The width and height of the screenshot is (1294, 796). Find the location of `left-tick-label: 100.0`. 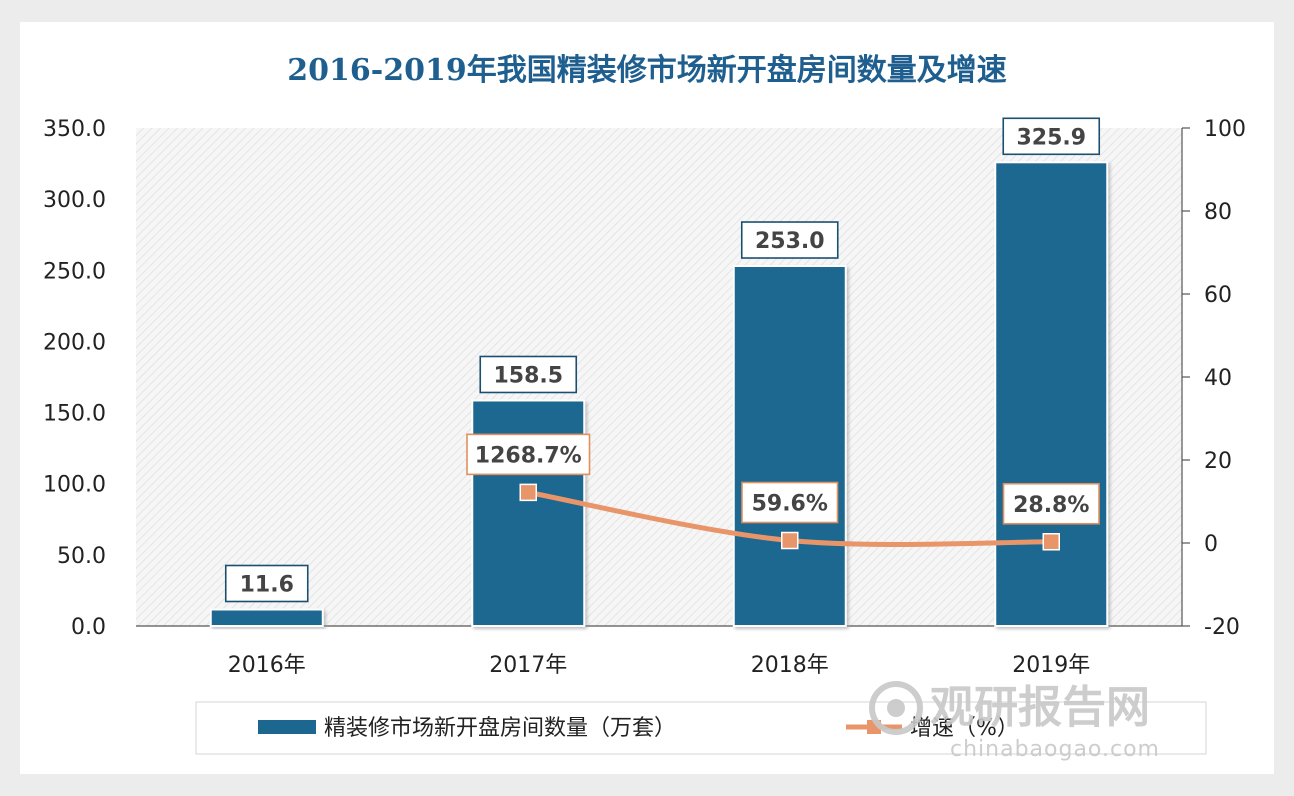

left-tick-label: 100.0 is located at coordinates (74, 485).